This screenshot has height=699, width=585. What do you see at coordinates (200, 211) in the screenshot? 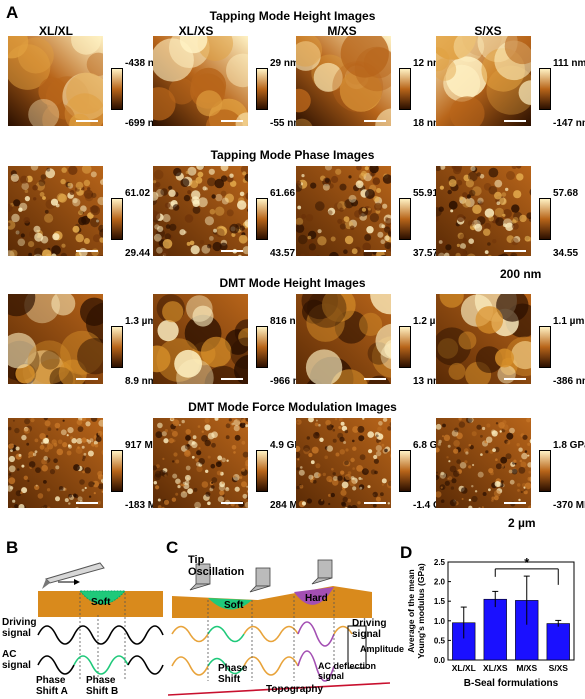
I see `afm-image-r2-c2` at bounding box center [200, 211].